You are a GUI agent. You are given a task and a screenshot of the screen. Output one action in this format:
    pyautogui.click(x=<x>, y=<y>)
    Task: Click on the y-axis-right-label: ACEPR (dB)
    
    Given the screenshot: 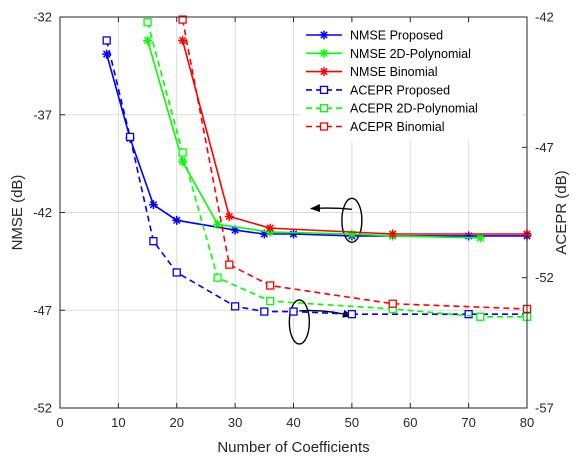 What is the action you would take?
    pyautogui.click(x=561, y=212)
    